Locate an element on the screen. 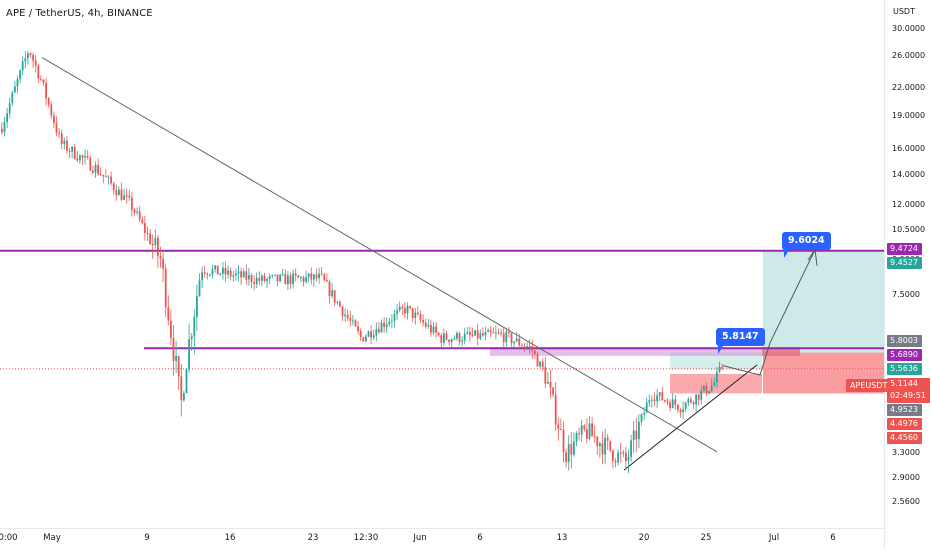 Image resolution: width=932 pixels, height=551 pixels. price-tick-label: 19.0000 is located at coordinates (909, 116).